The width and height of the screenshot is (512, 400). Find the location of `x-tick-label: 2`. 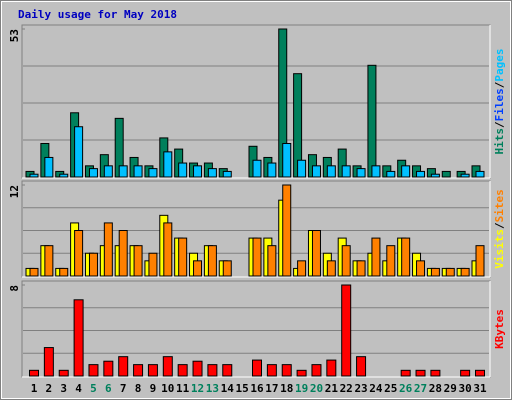

x-tick-label: 2 is located at coordinates (49, 388).